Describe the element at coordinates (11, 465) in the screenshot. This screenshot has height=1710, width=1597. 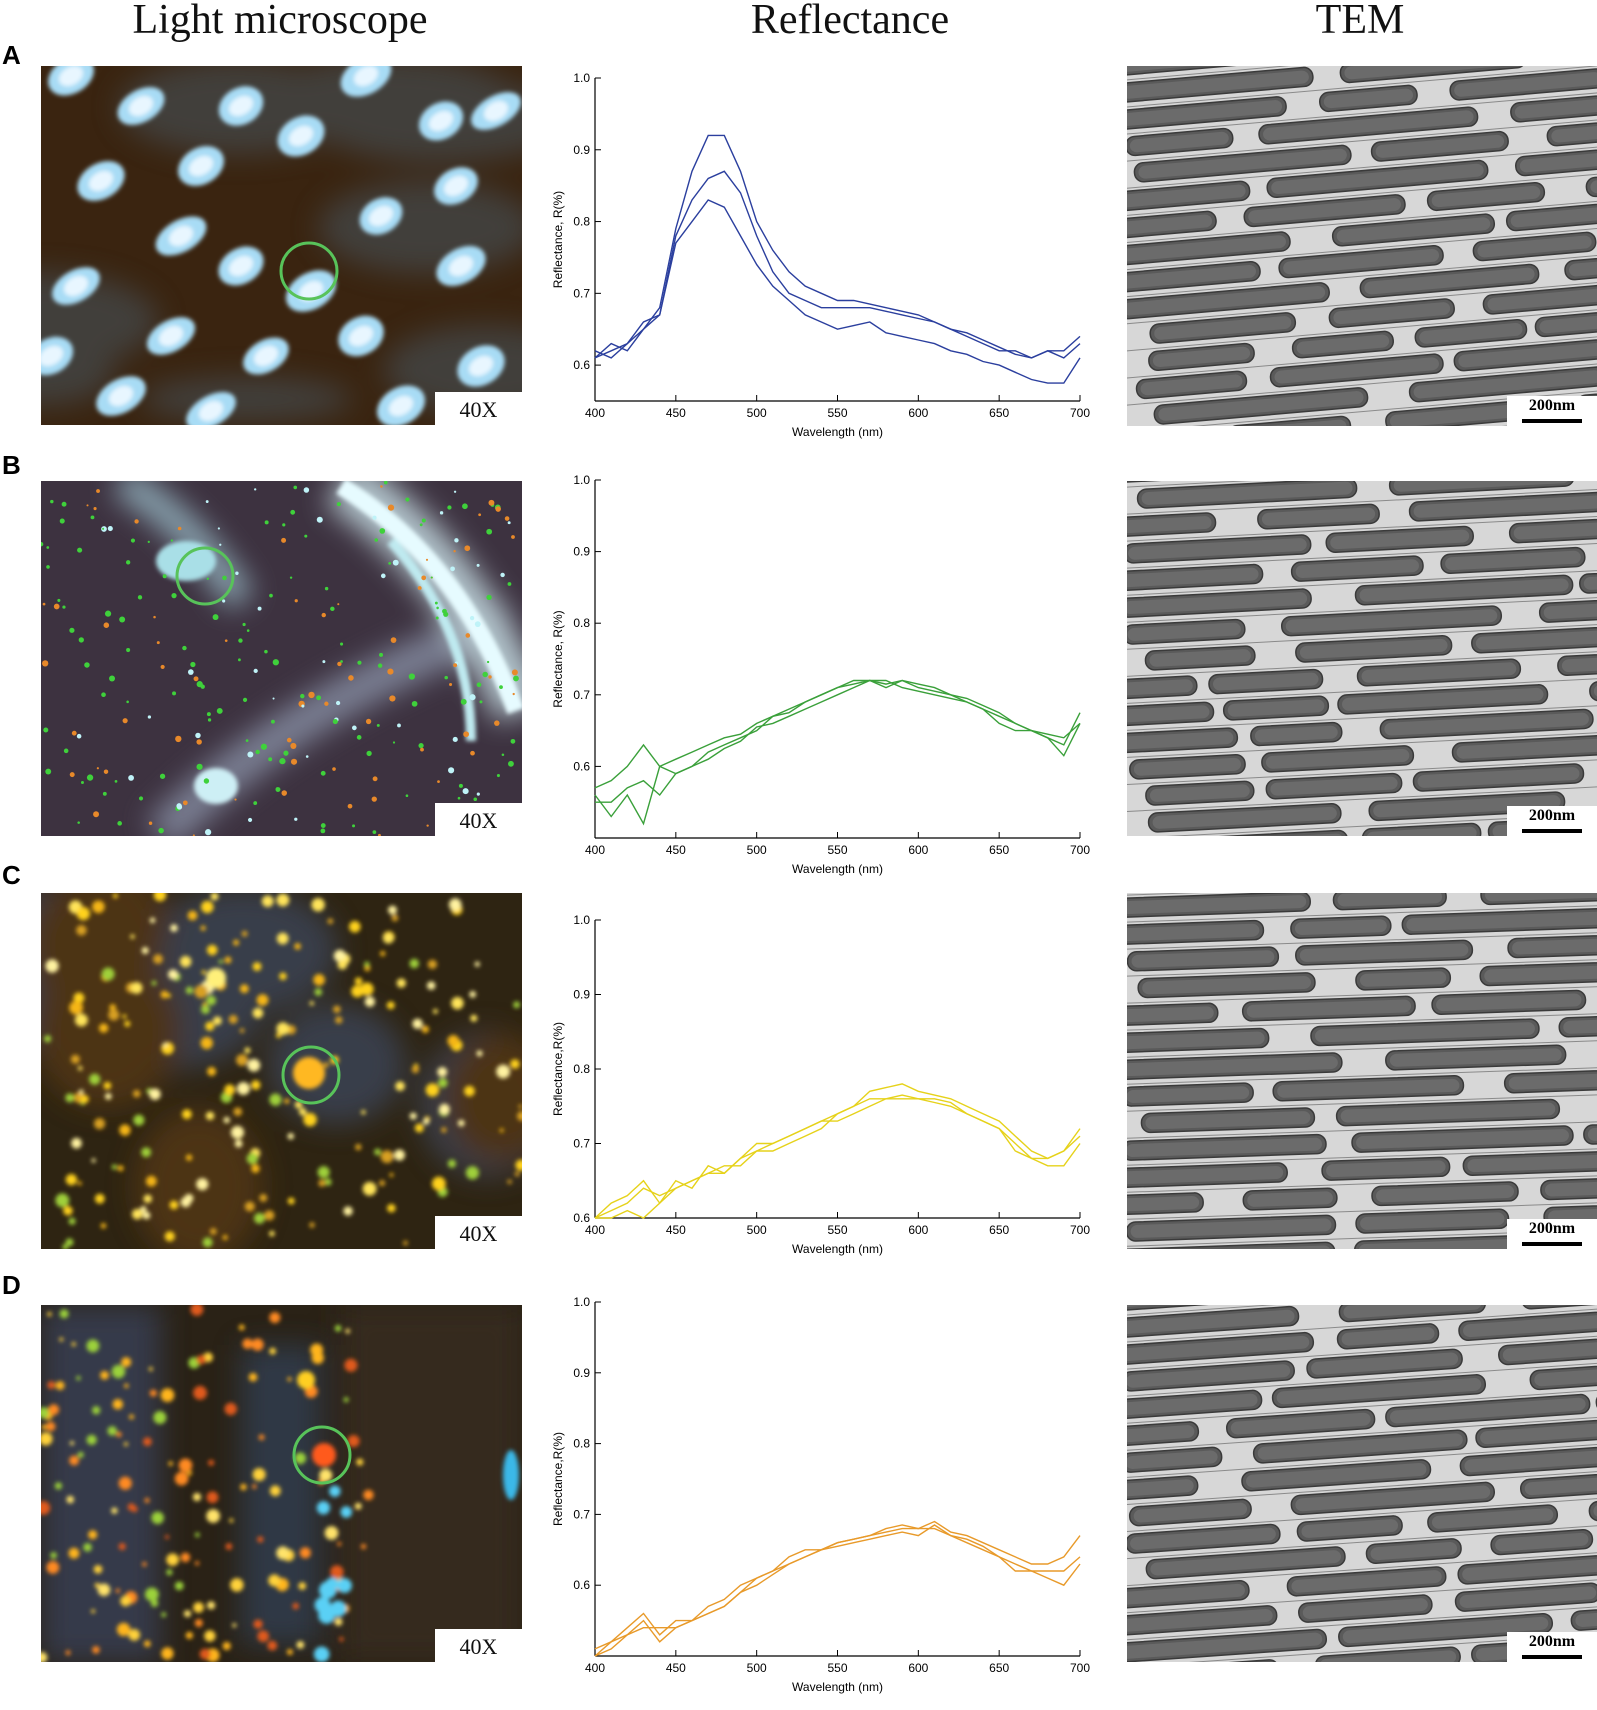
I see `row-letter-b: B` at that location.